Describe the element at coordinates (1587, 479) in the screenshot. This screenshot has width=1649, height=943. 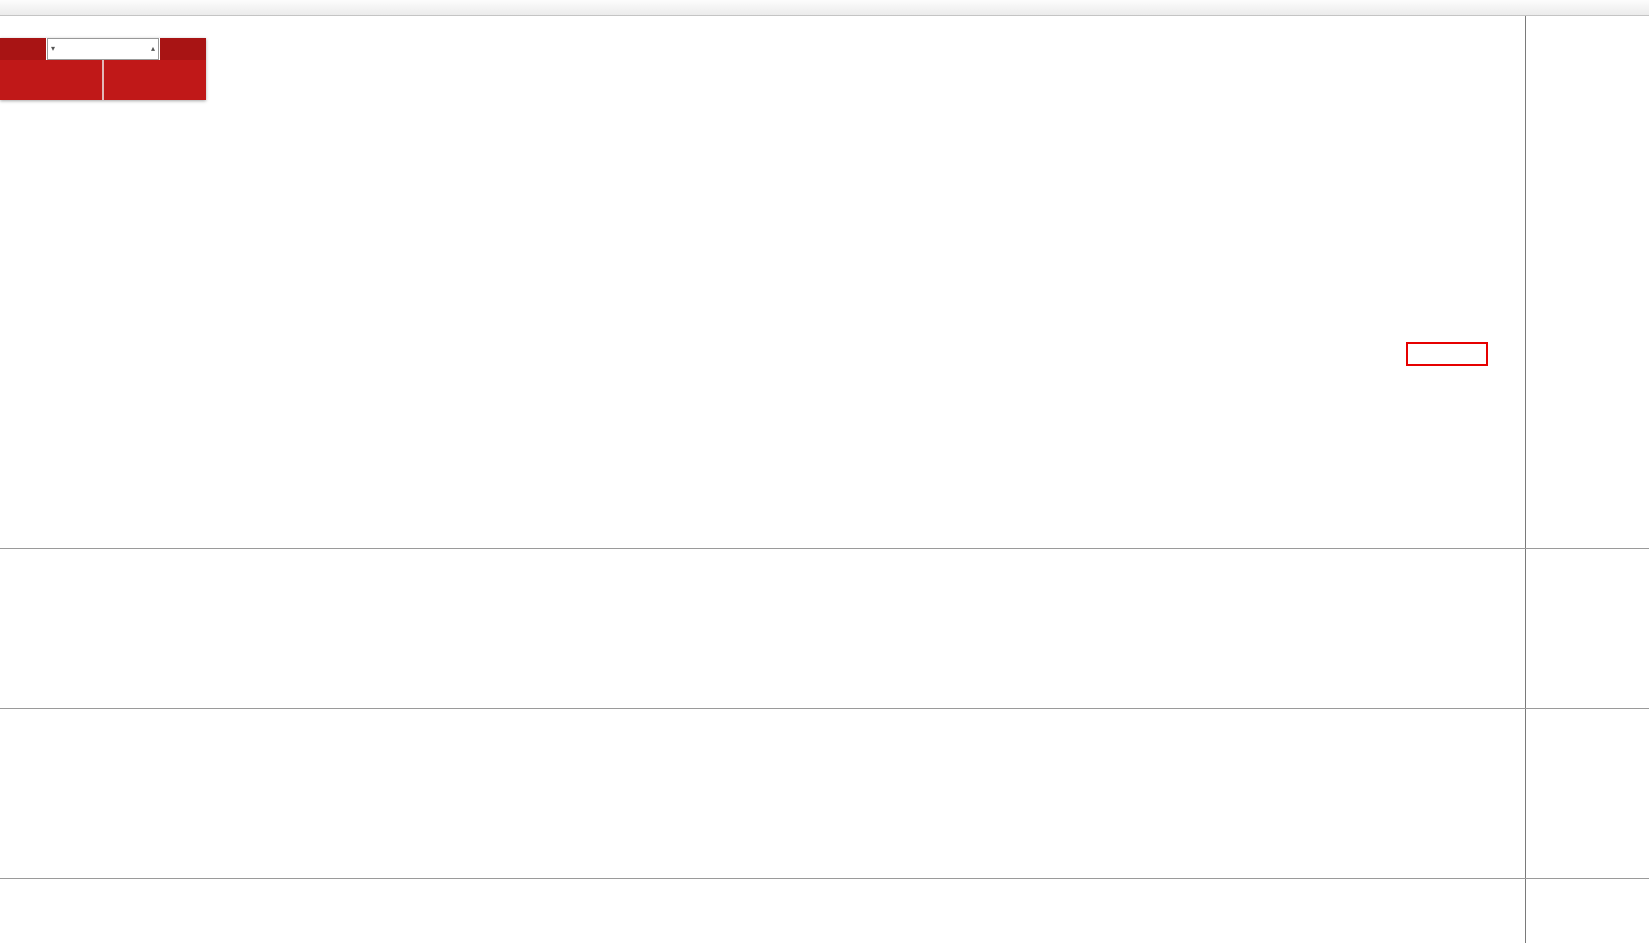
I see `price-axis` at that location.